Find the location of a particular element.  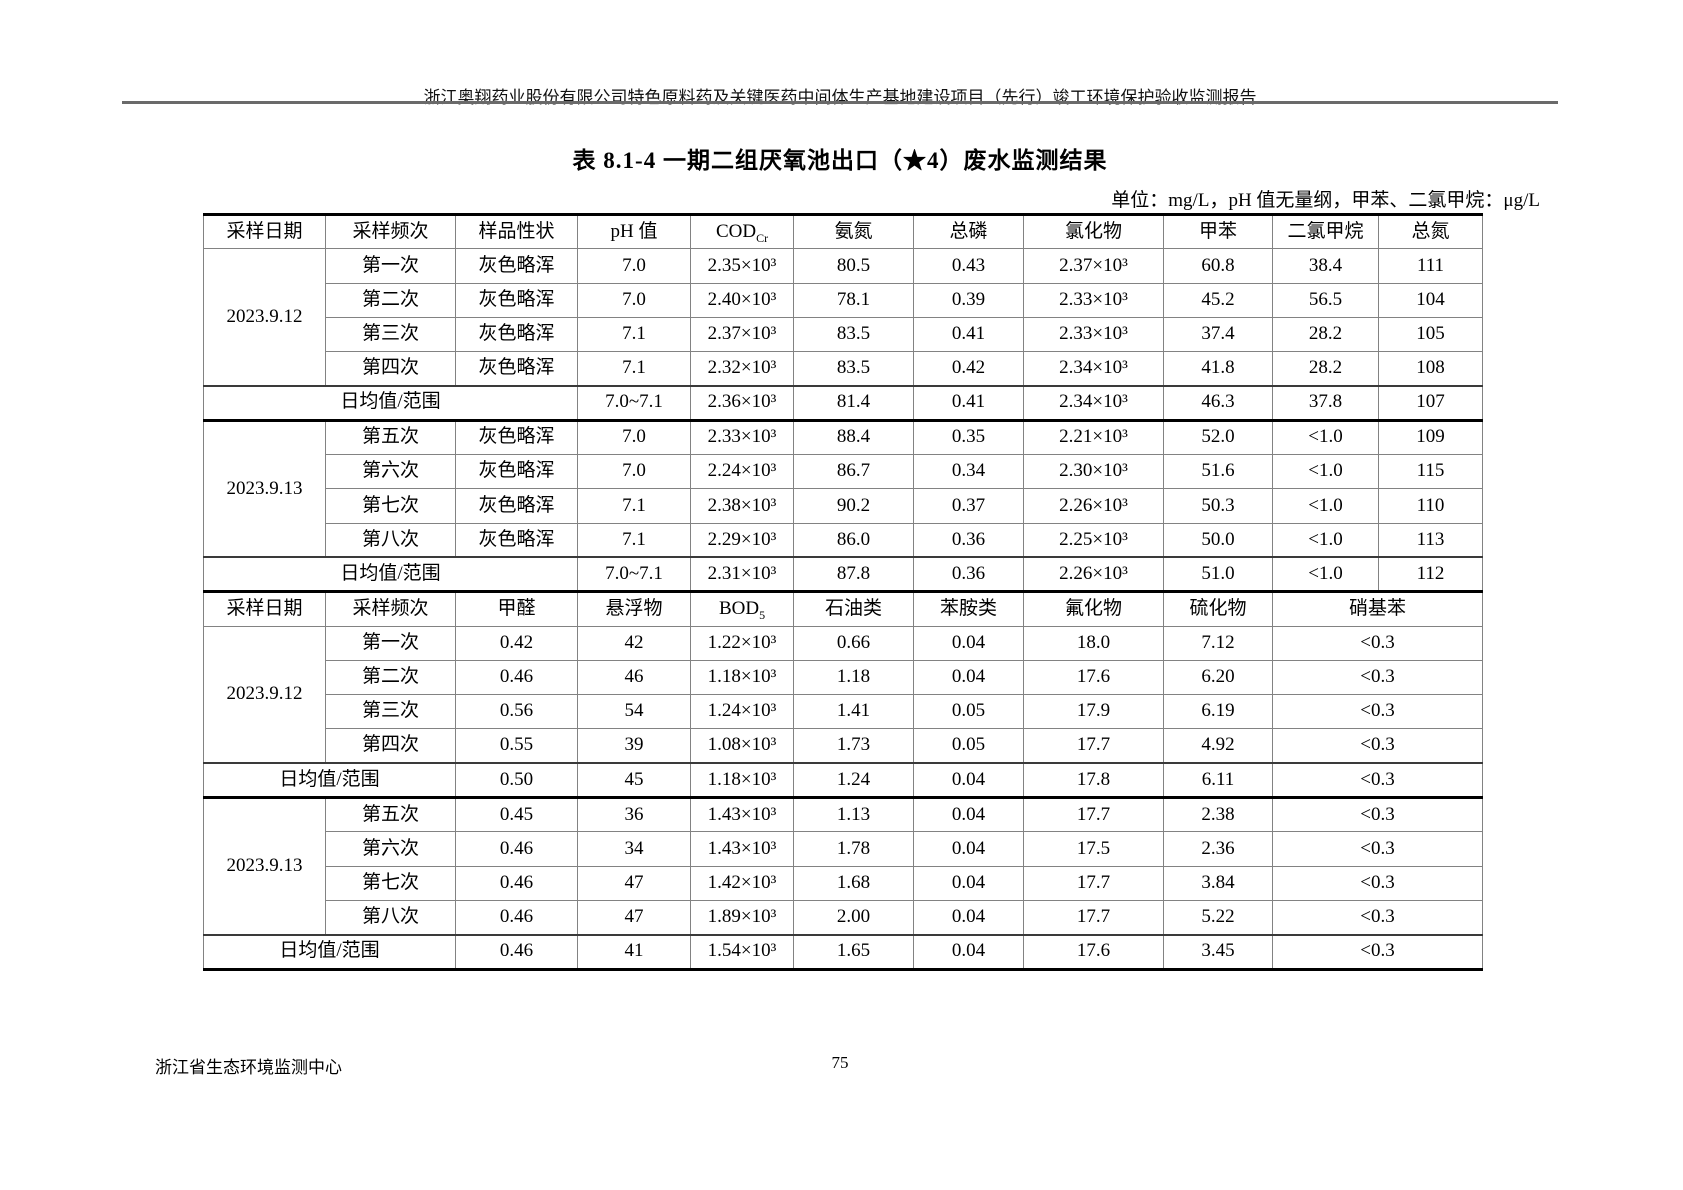

table-header-cell: 硫化物 is located at coordinates (1218, 609).